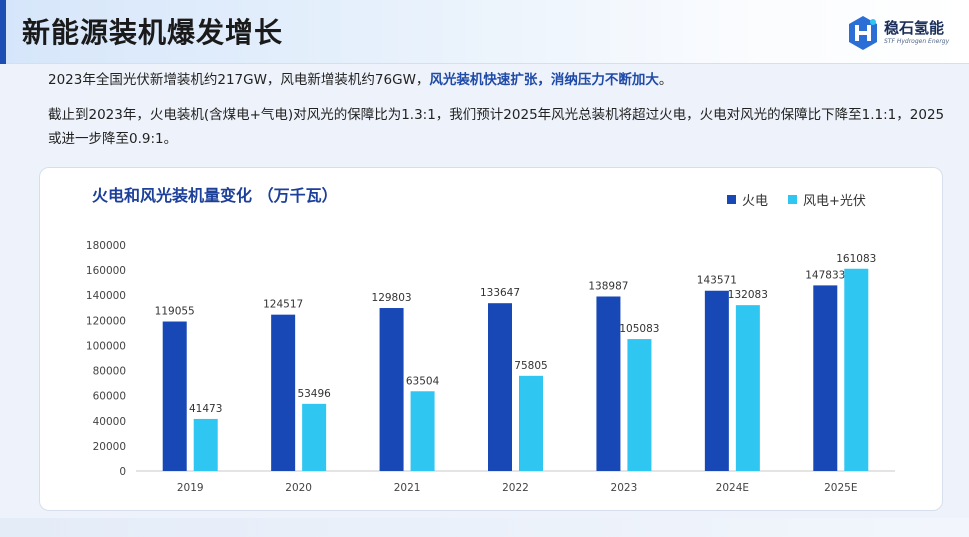 The width and height of the screenshot is (969, 537). I want to click on chart-title: 火电和风光装机量变化 （万千瓦）, so click(215, 195).